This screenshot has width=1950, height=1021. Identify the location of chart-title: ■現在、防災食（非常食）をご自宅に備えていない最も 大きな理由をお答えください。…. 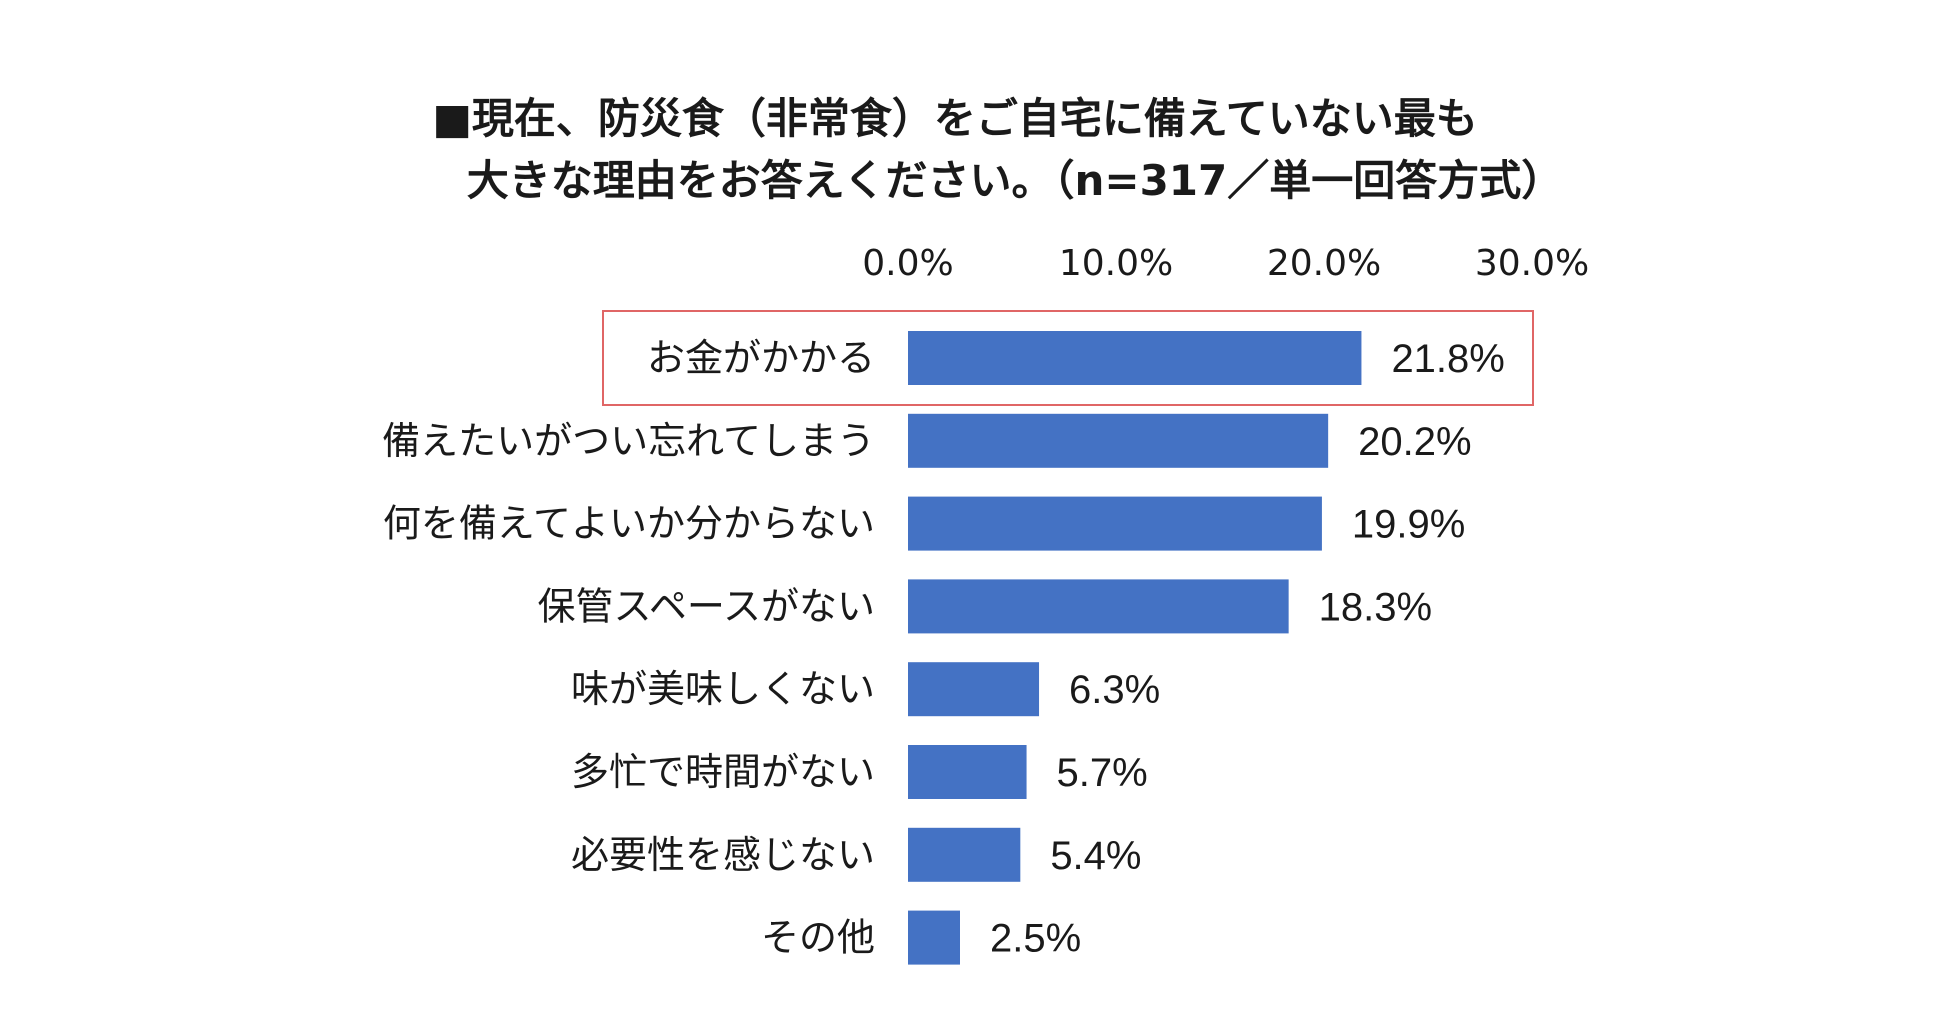
(975, 150).